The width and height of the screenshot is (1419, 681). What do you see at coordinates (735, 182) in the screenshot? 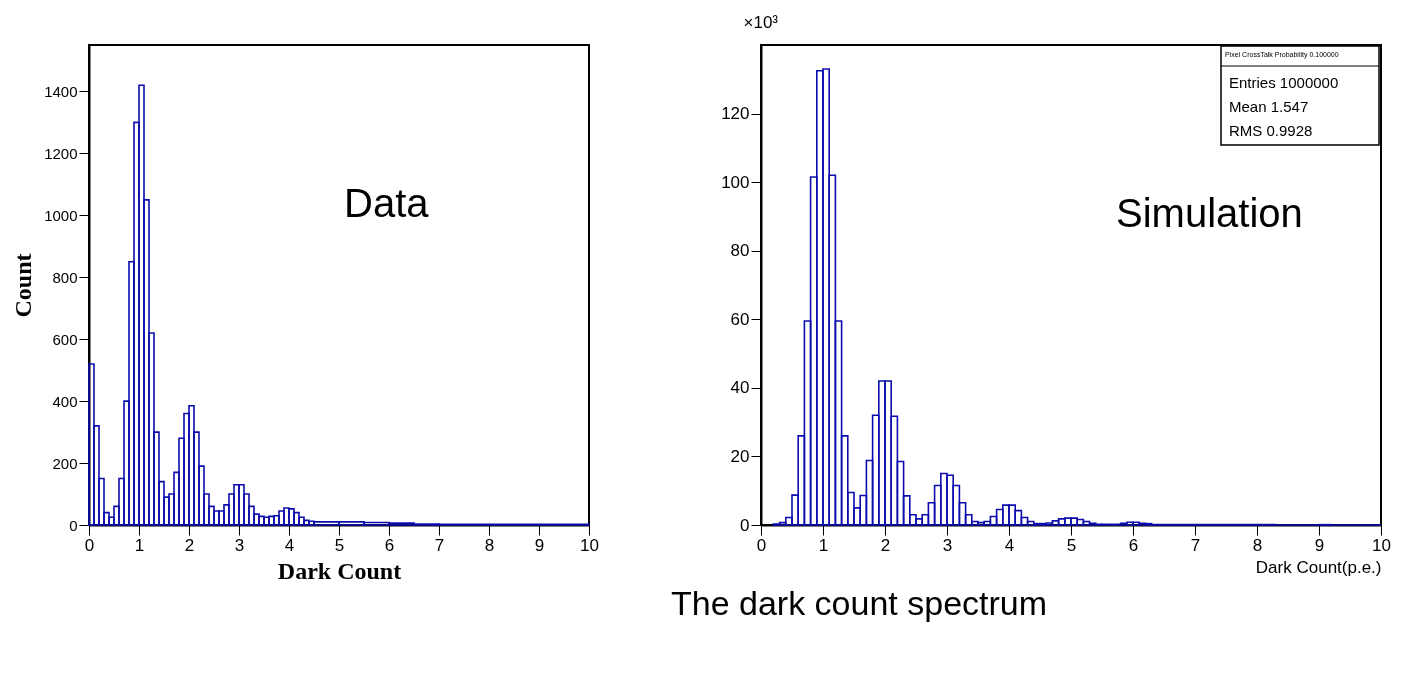
I see `y-tick-label: 100` at bounding box center [735, 182].